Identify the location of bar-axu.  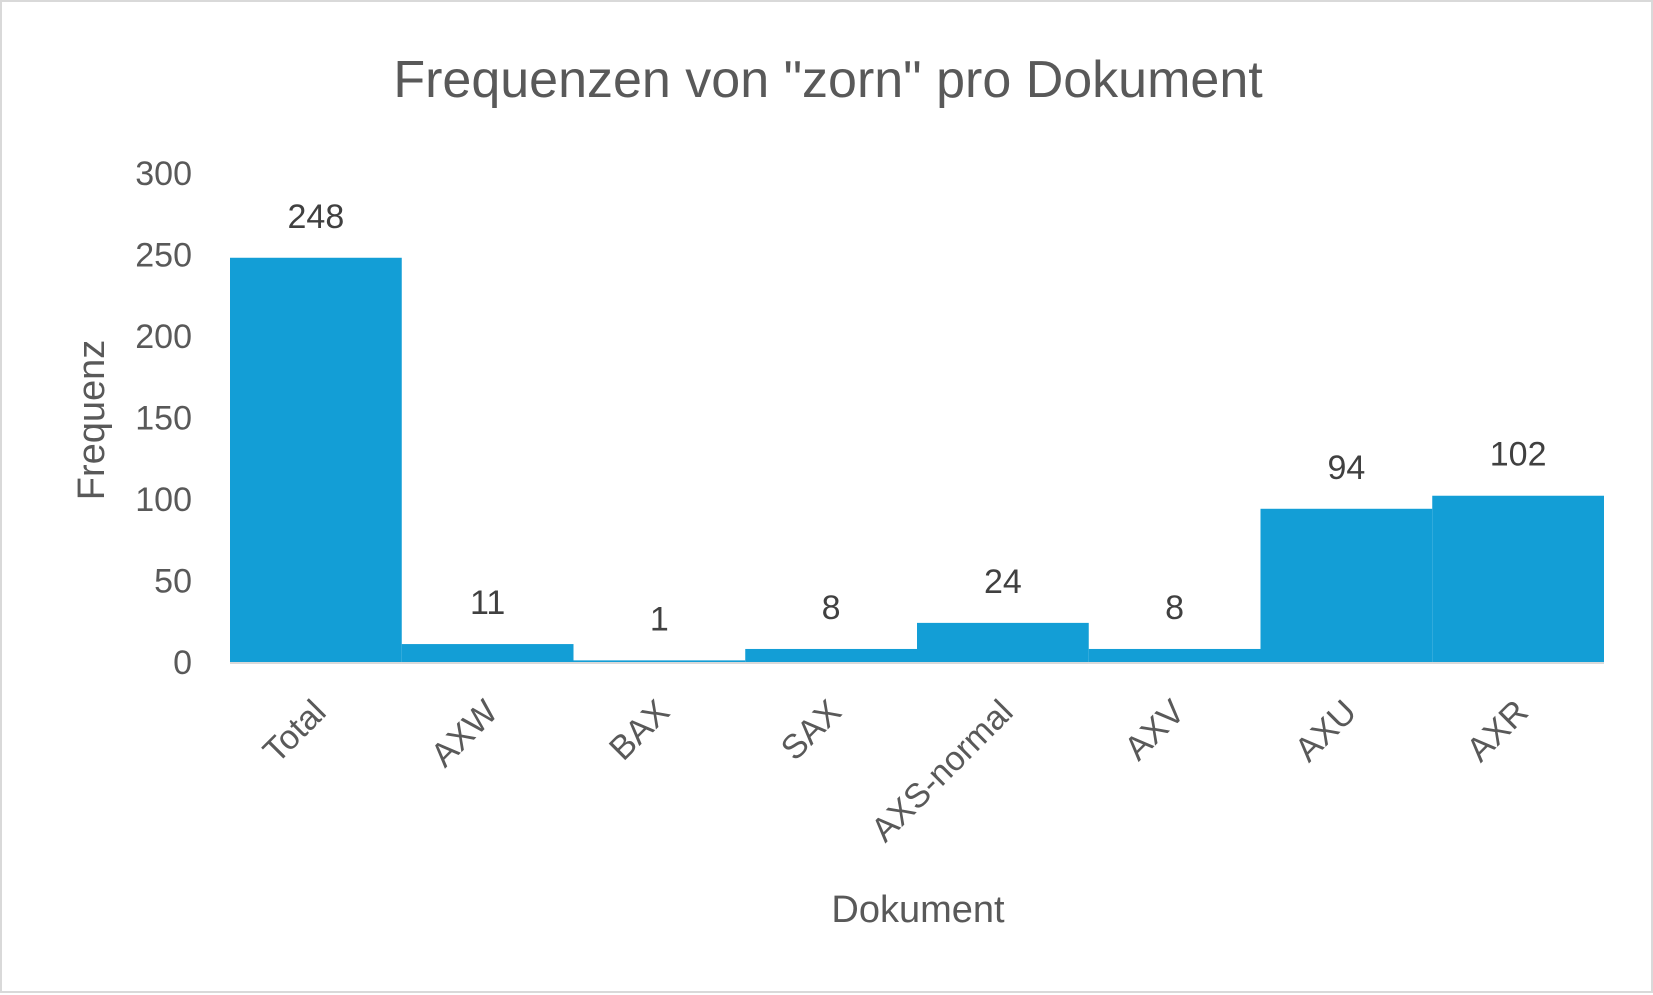
(1346, 585).